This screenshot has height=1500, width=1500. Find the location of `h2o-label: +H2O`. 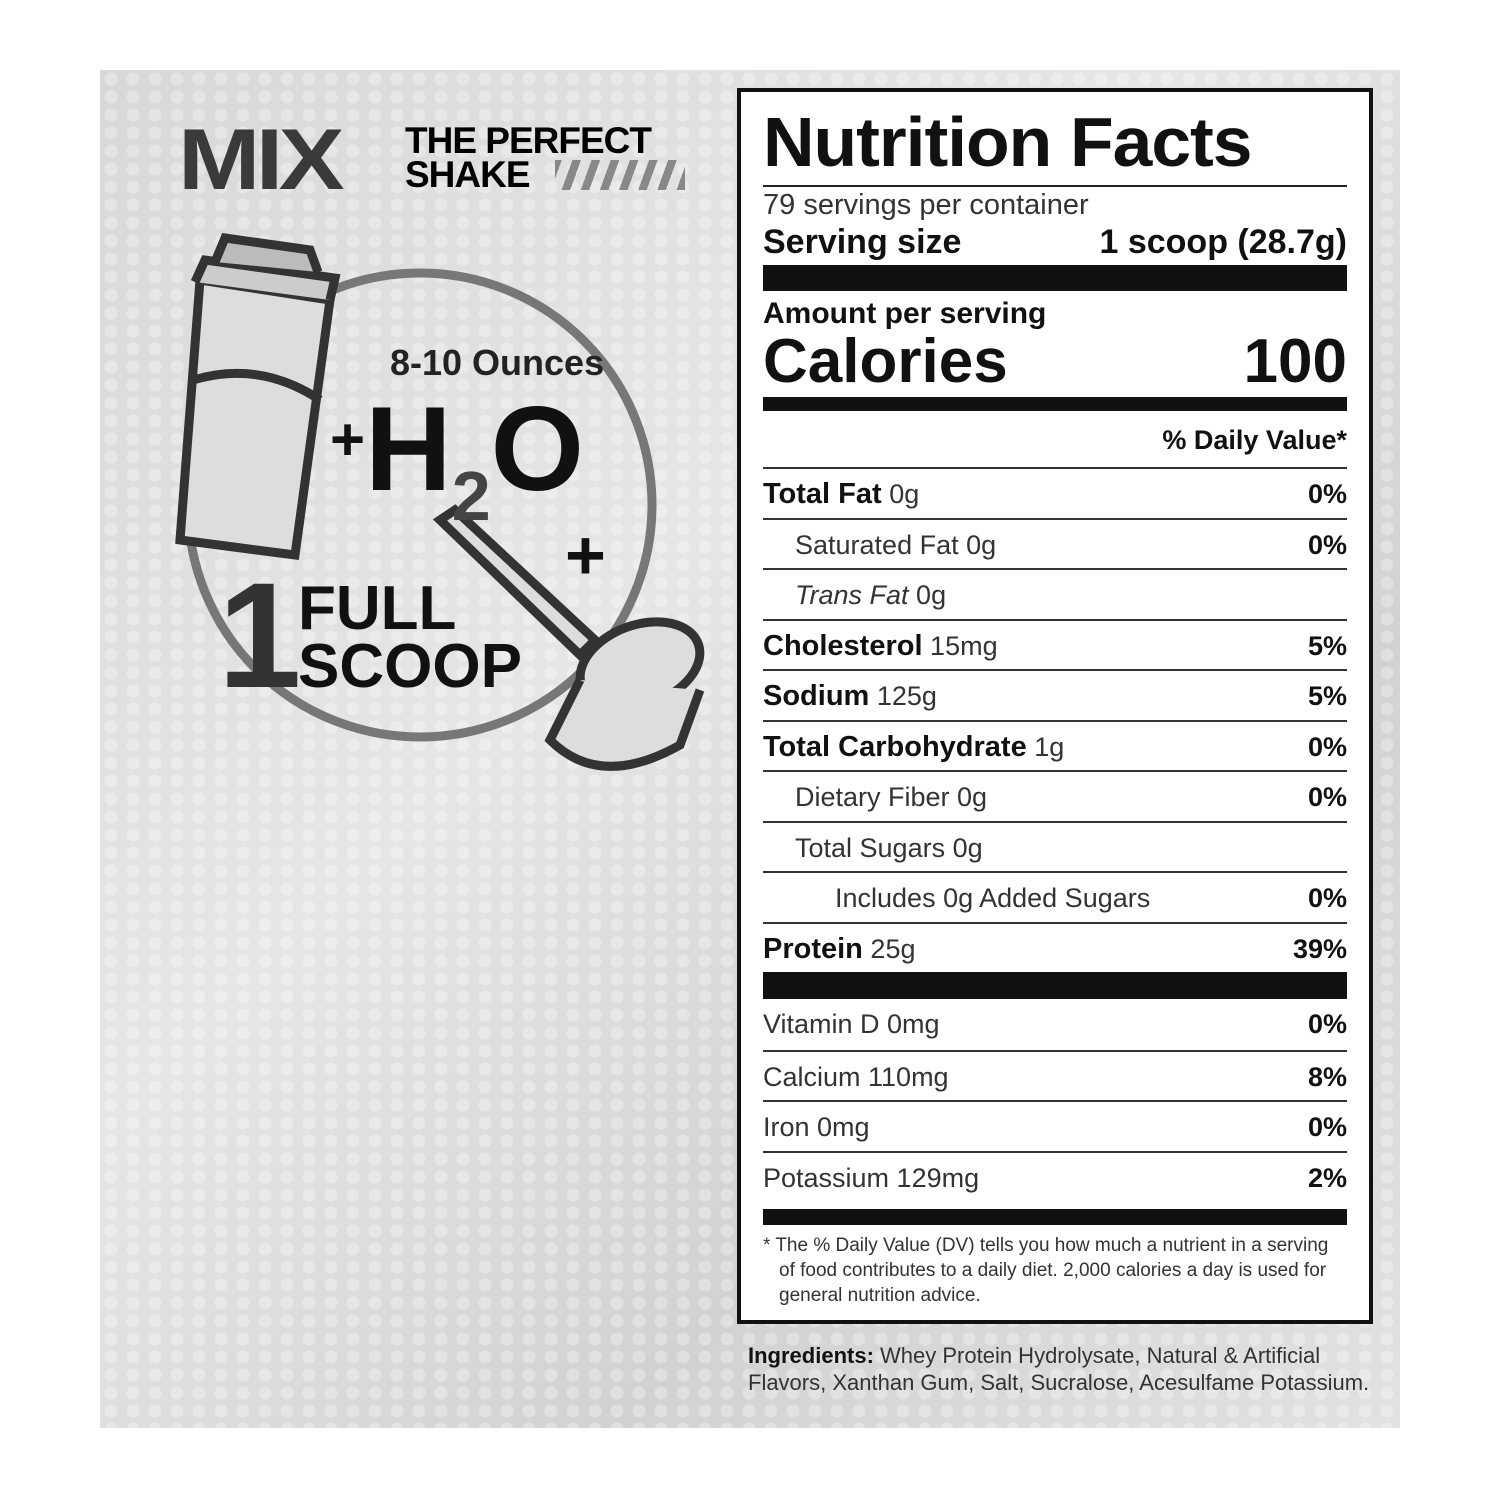

h2o-label: +H2O is located at coordinates (457, 468).